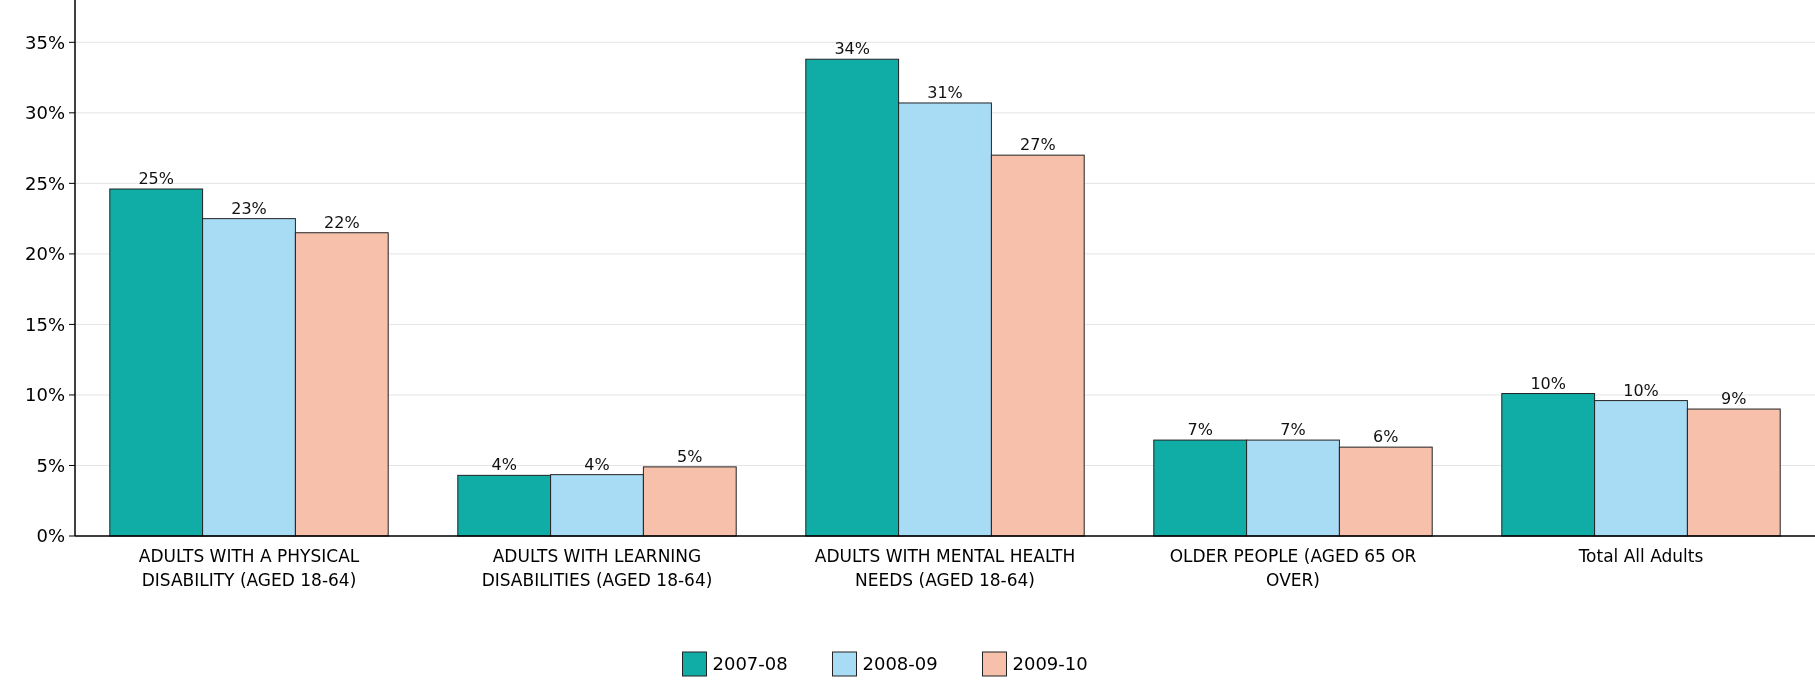  What do you see at coordinates (44, 183) in the screenshot?
I see `y-tick-label: 25%` at bounding box center [44, 183].